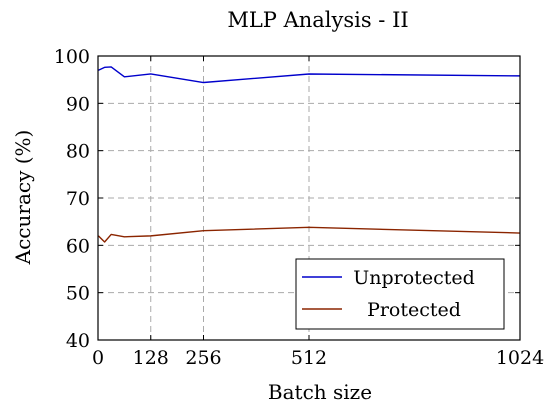 Image resolution: width=550 pixels, height=411 pixels. I want to click on y-tick-label: 90, so click(78, 104).